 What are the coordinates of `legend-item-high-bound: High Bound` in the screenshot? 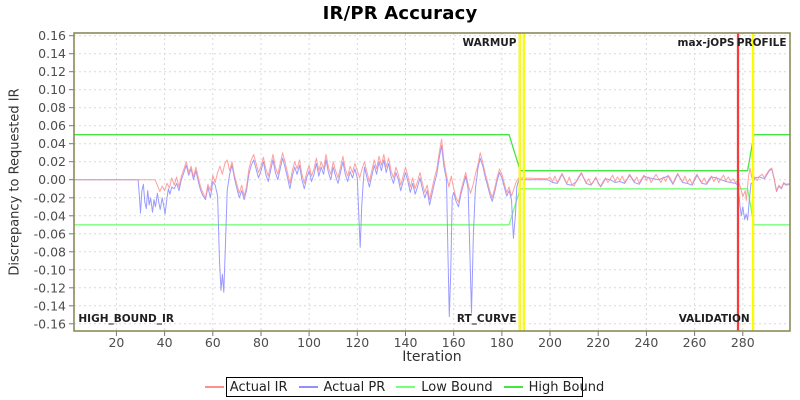 It's located at (554, 387).